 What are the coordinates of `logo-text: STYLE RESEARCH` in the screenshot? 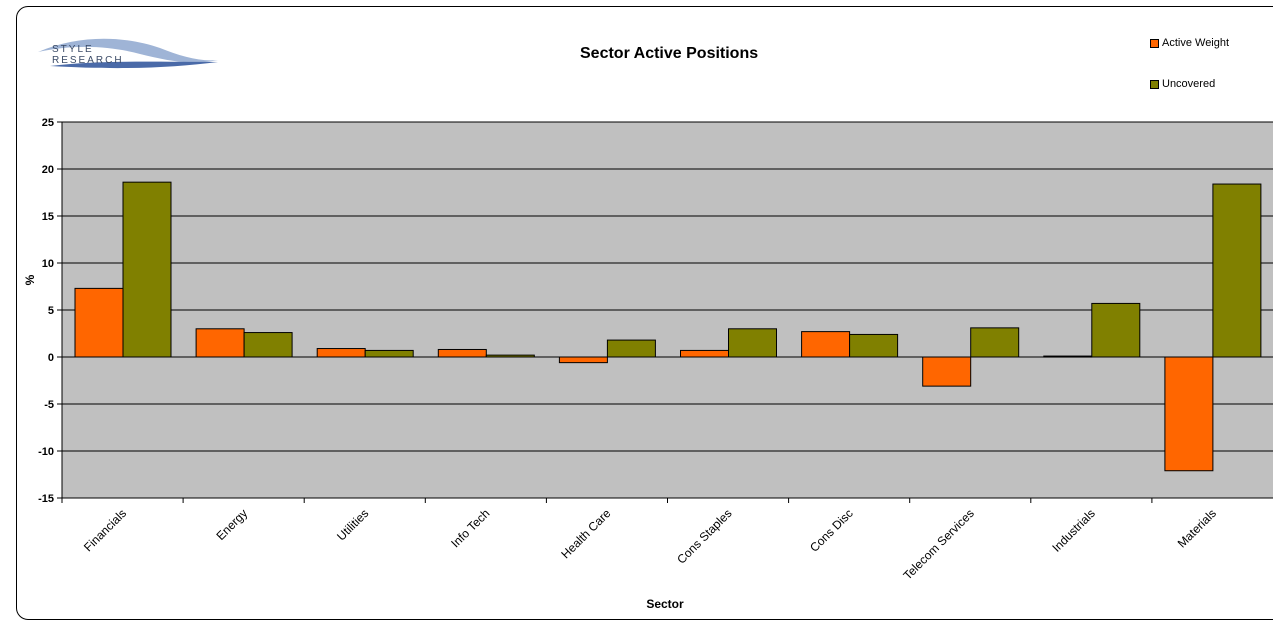 It's located at (88, 55).